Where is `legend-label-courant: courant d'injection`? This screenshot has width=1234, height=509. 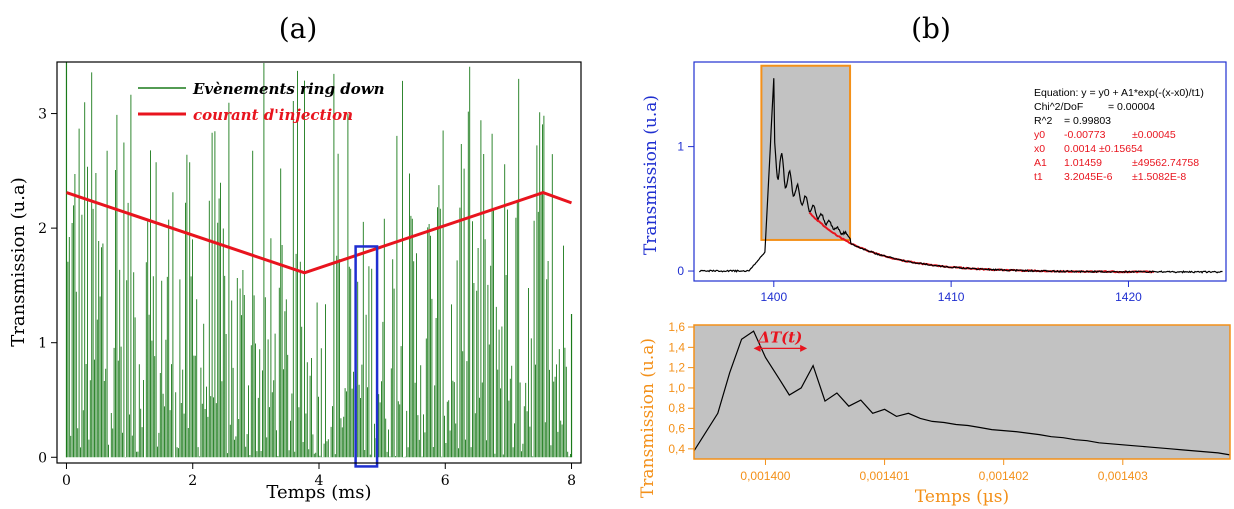 legend-label-courant: courant d'injection is located at coordinates (273, 115).